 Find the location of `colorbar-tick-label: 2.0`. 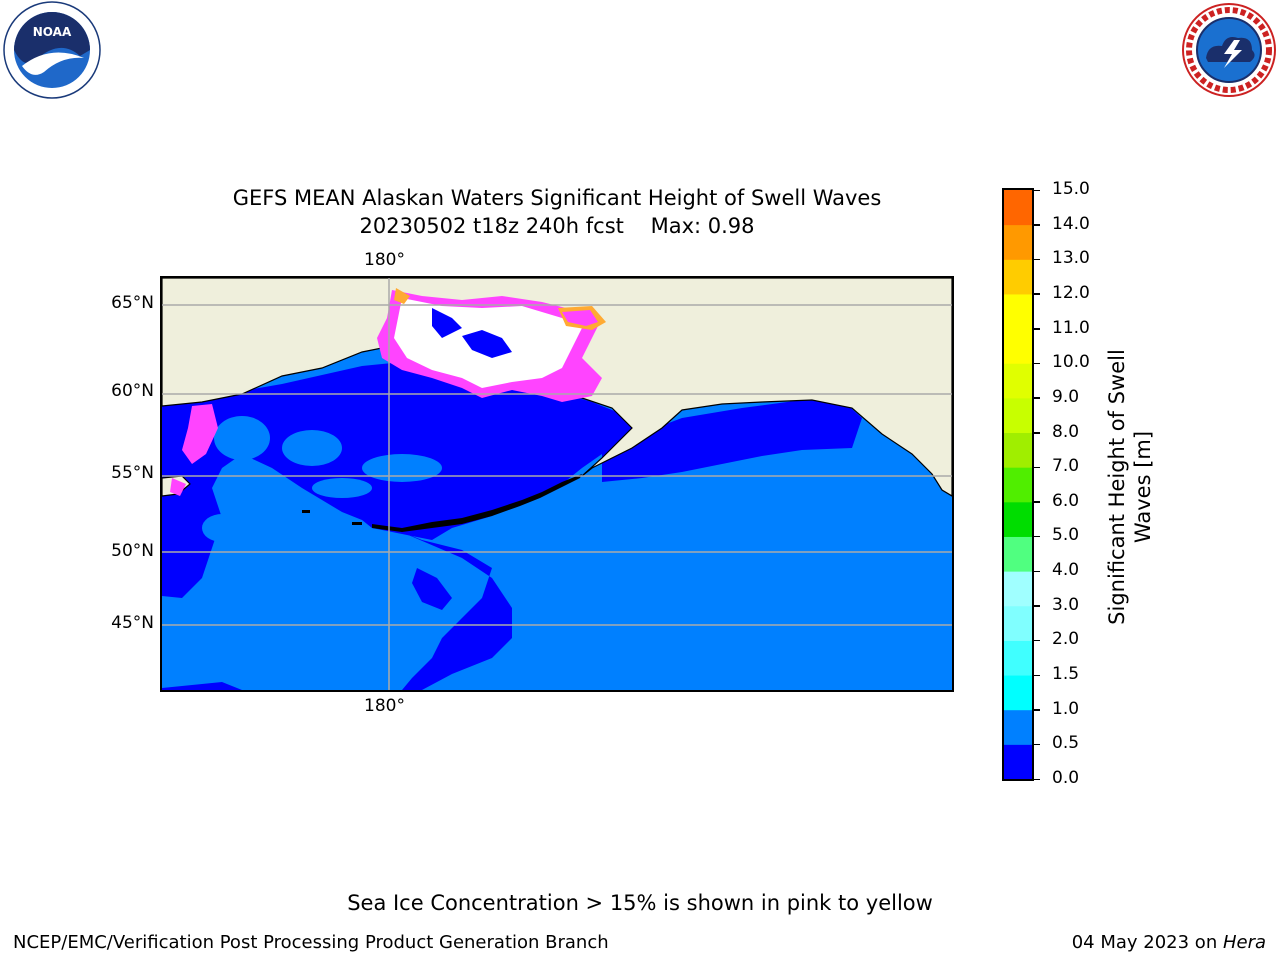

colorbar-tick-label: 2.0 is located at coordinates (1066, 639).